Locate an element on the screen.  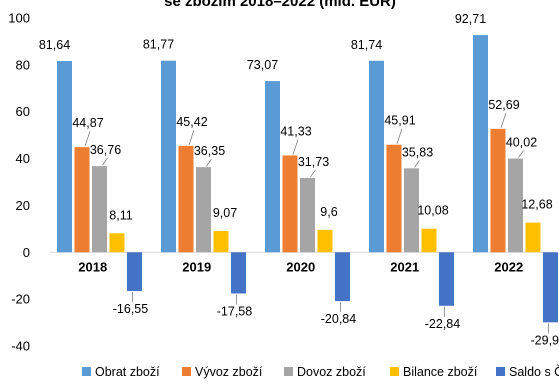
data-label: 40,02 is located at coordinates (521, 143).